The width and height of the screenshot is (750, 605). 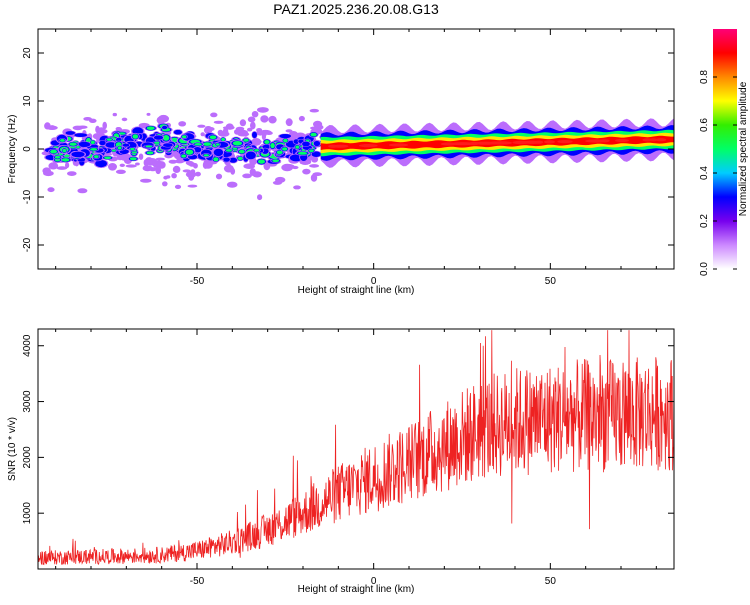 I want to click on colorbar-tick-label: 0.2, so click(x=704, y=221).